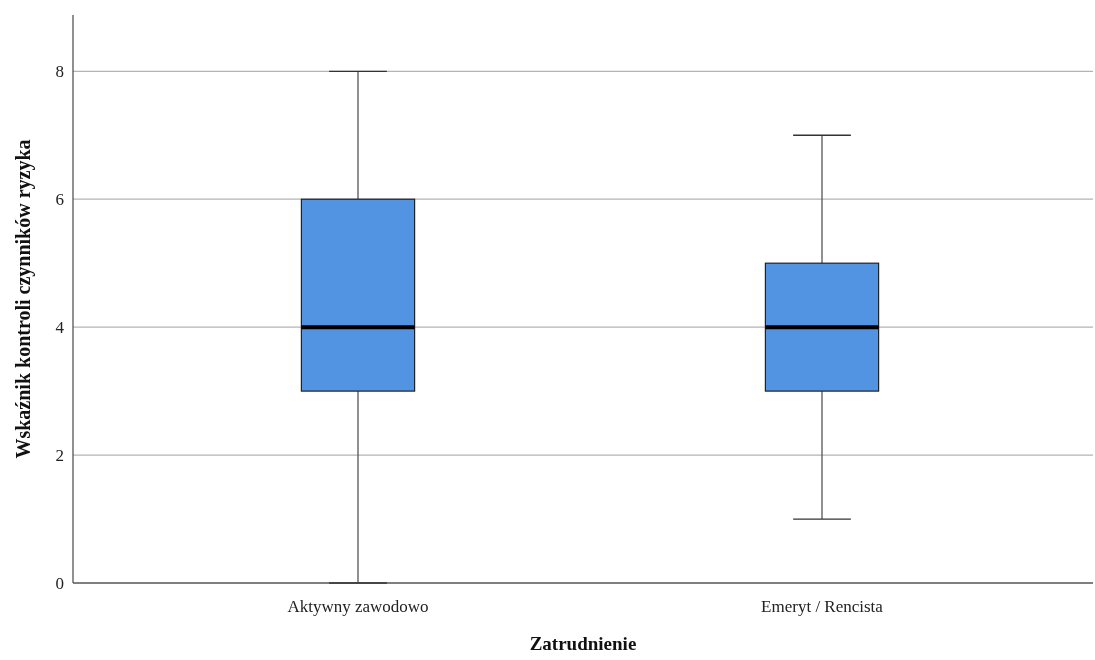  What do you see at coordinates (358, 606) in the screenshot?
I see `x-tick-label: Aktywny zawodowo` at bounding box center [358, 606].